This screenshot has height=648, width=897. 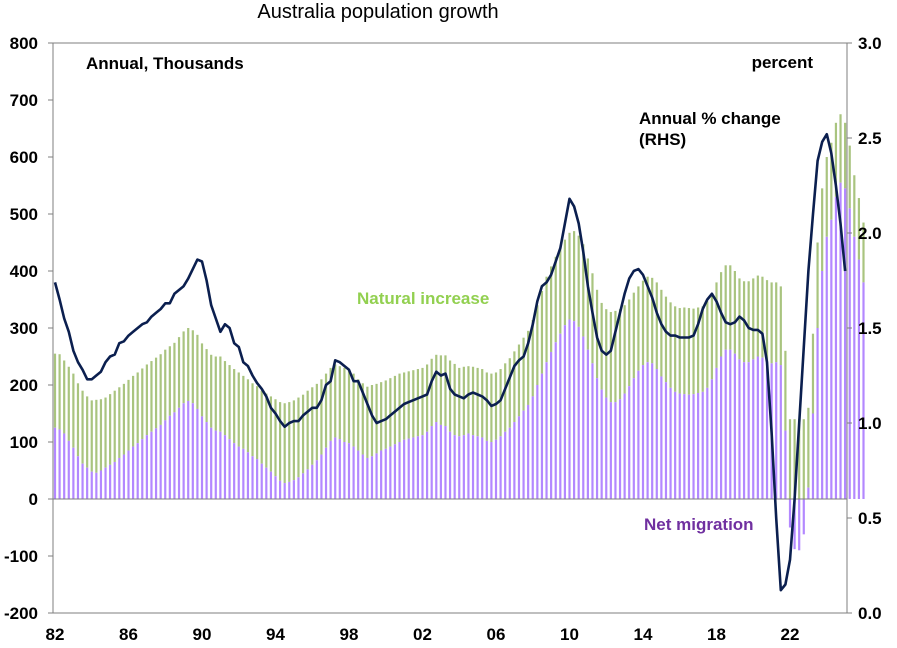 I want to click on left-tick-label: 600, so click(x=24, y=157).